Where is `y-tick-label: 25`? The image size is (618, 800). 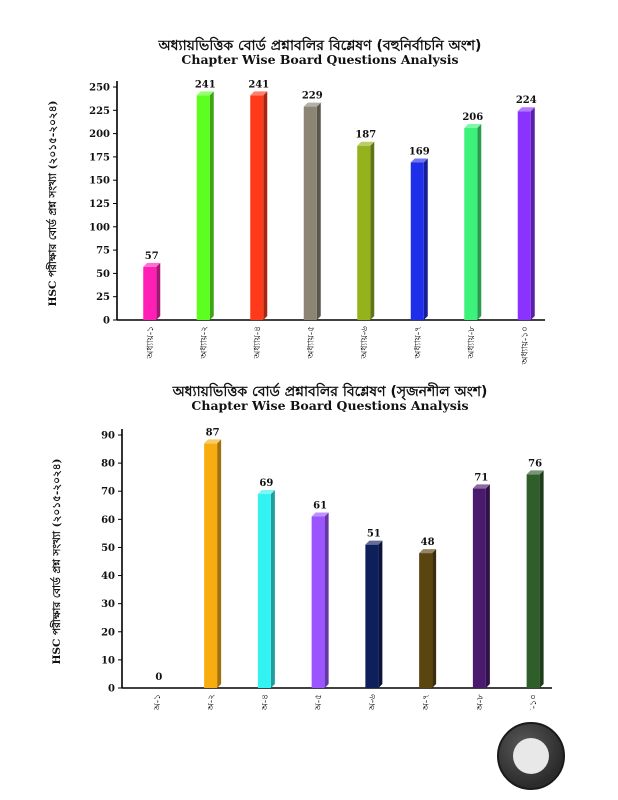
y-tick-label: 25 is located at coordinates (103, 297).